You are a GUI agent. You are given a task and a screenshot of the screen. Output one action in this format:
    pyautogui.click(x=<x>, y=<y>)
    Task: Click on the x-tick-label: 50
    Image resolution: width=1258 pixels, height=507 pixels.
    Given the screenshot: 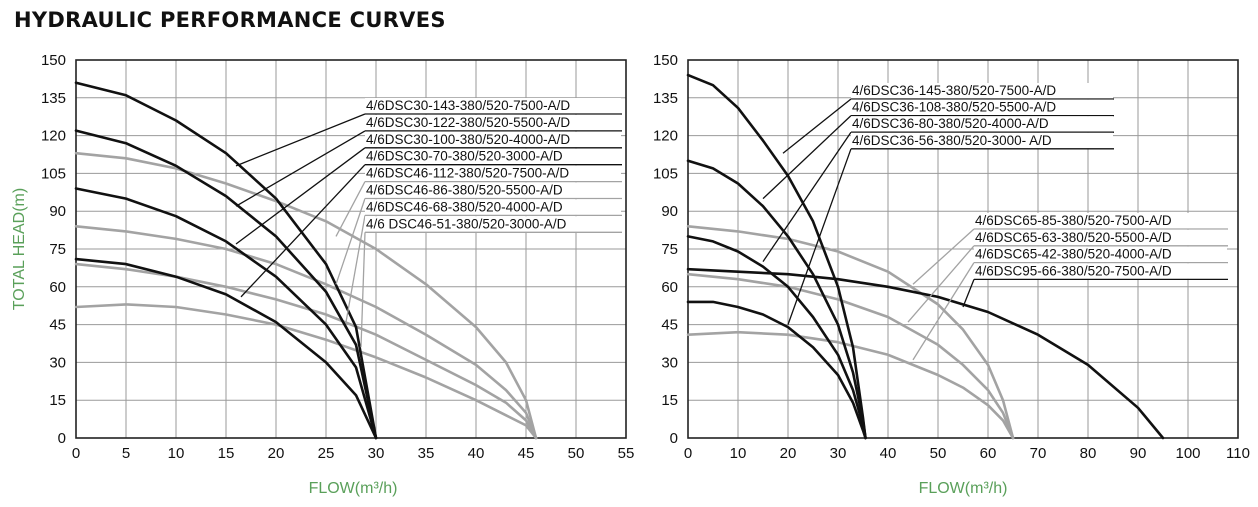 What is the action you would take?
    pyautogui.click(x=938, y=453)
    